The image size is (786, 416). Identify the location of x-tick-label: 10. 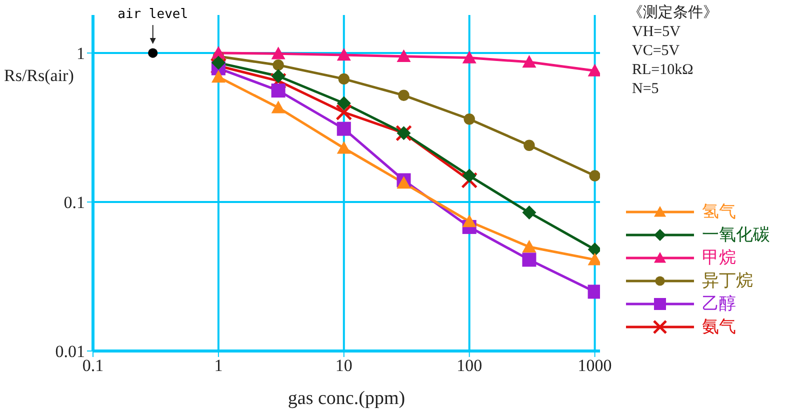
(343, 366).